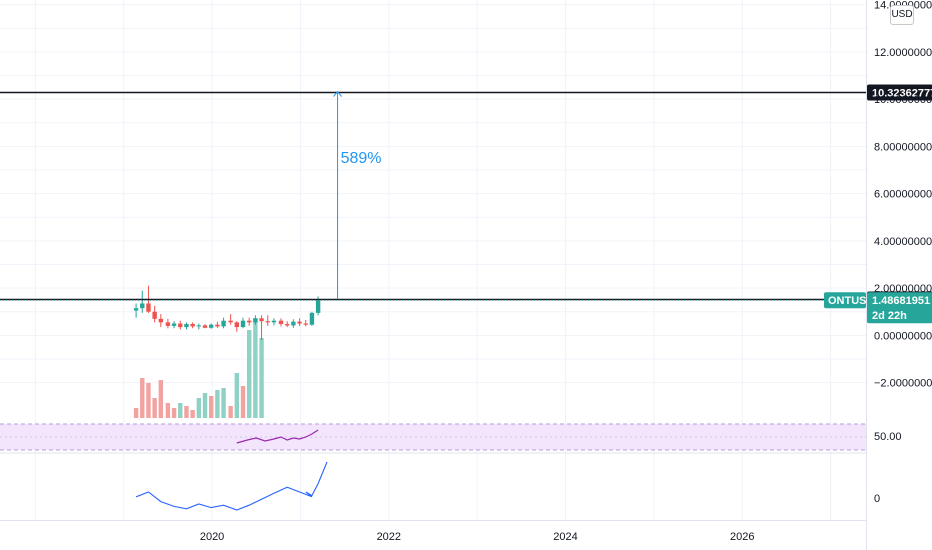  Describe the element at coordinates (903, 195) in the screenshot. I see `price-tick-label: 6.00000000` at that location.